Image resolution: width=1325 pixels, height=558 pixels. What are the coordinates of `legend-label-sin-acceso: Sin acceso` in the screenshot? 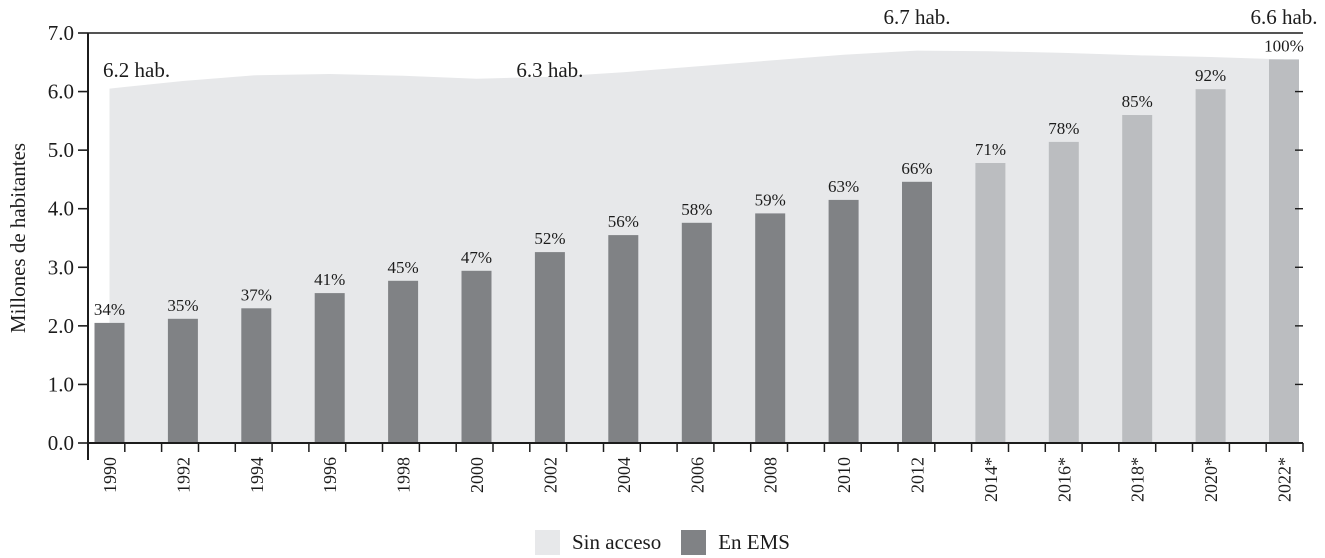 It's located at (617, 542).